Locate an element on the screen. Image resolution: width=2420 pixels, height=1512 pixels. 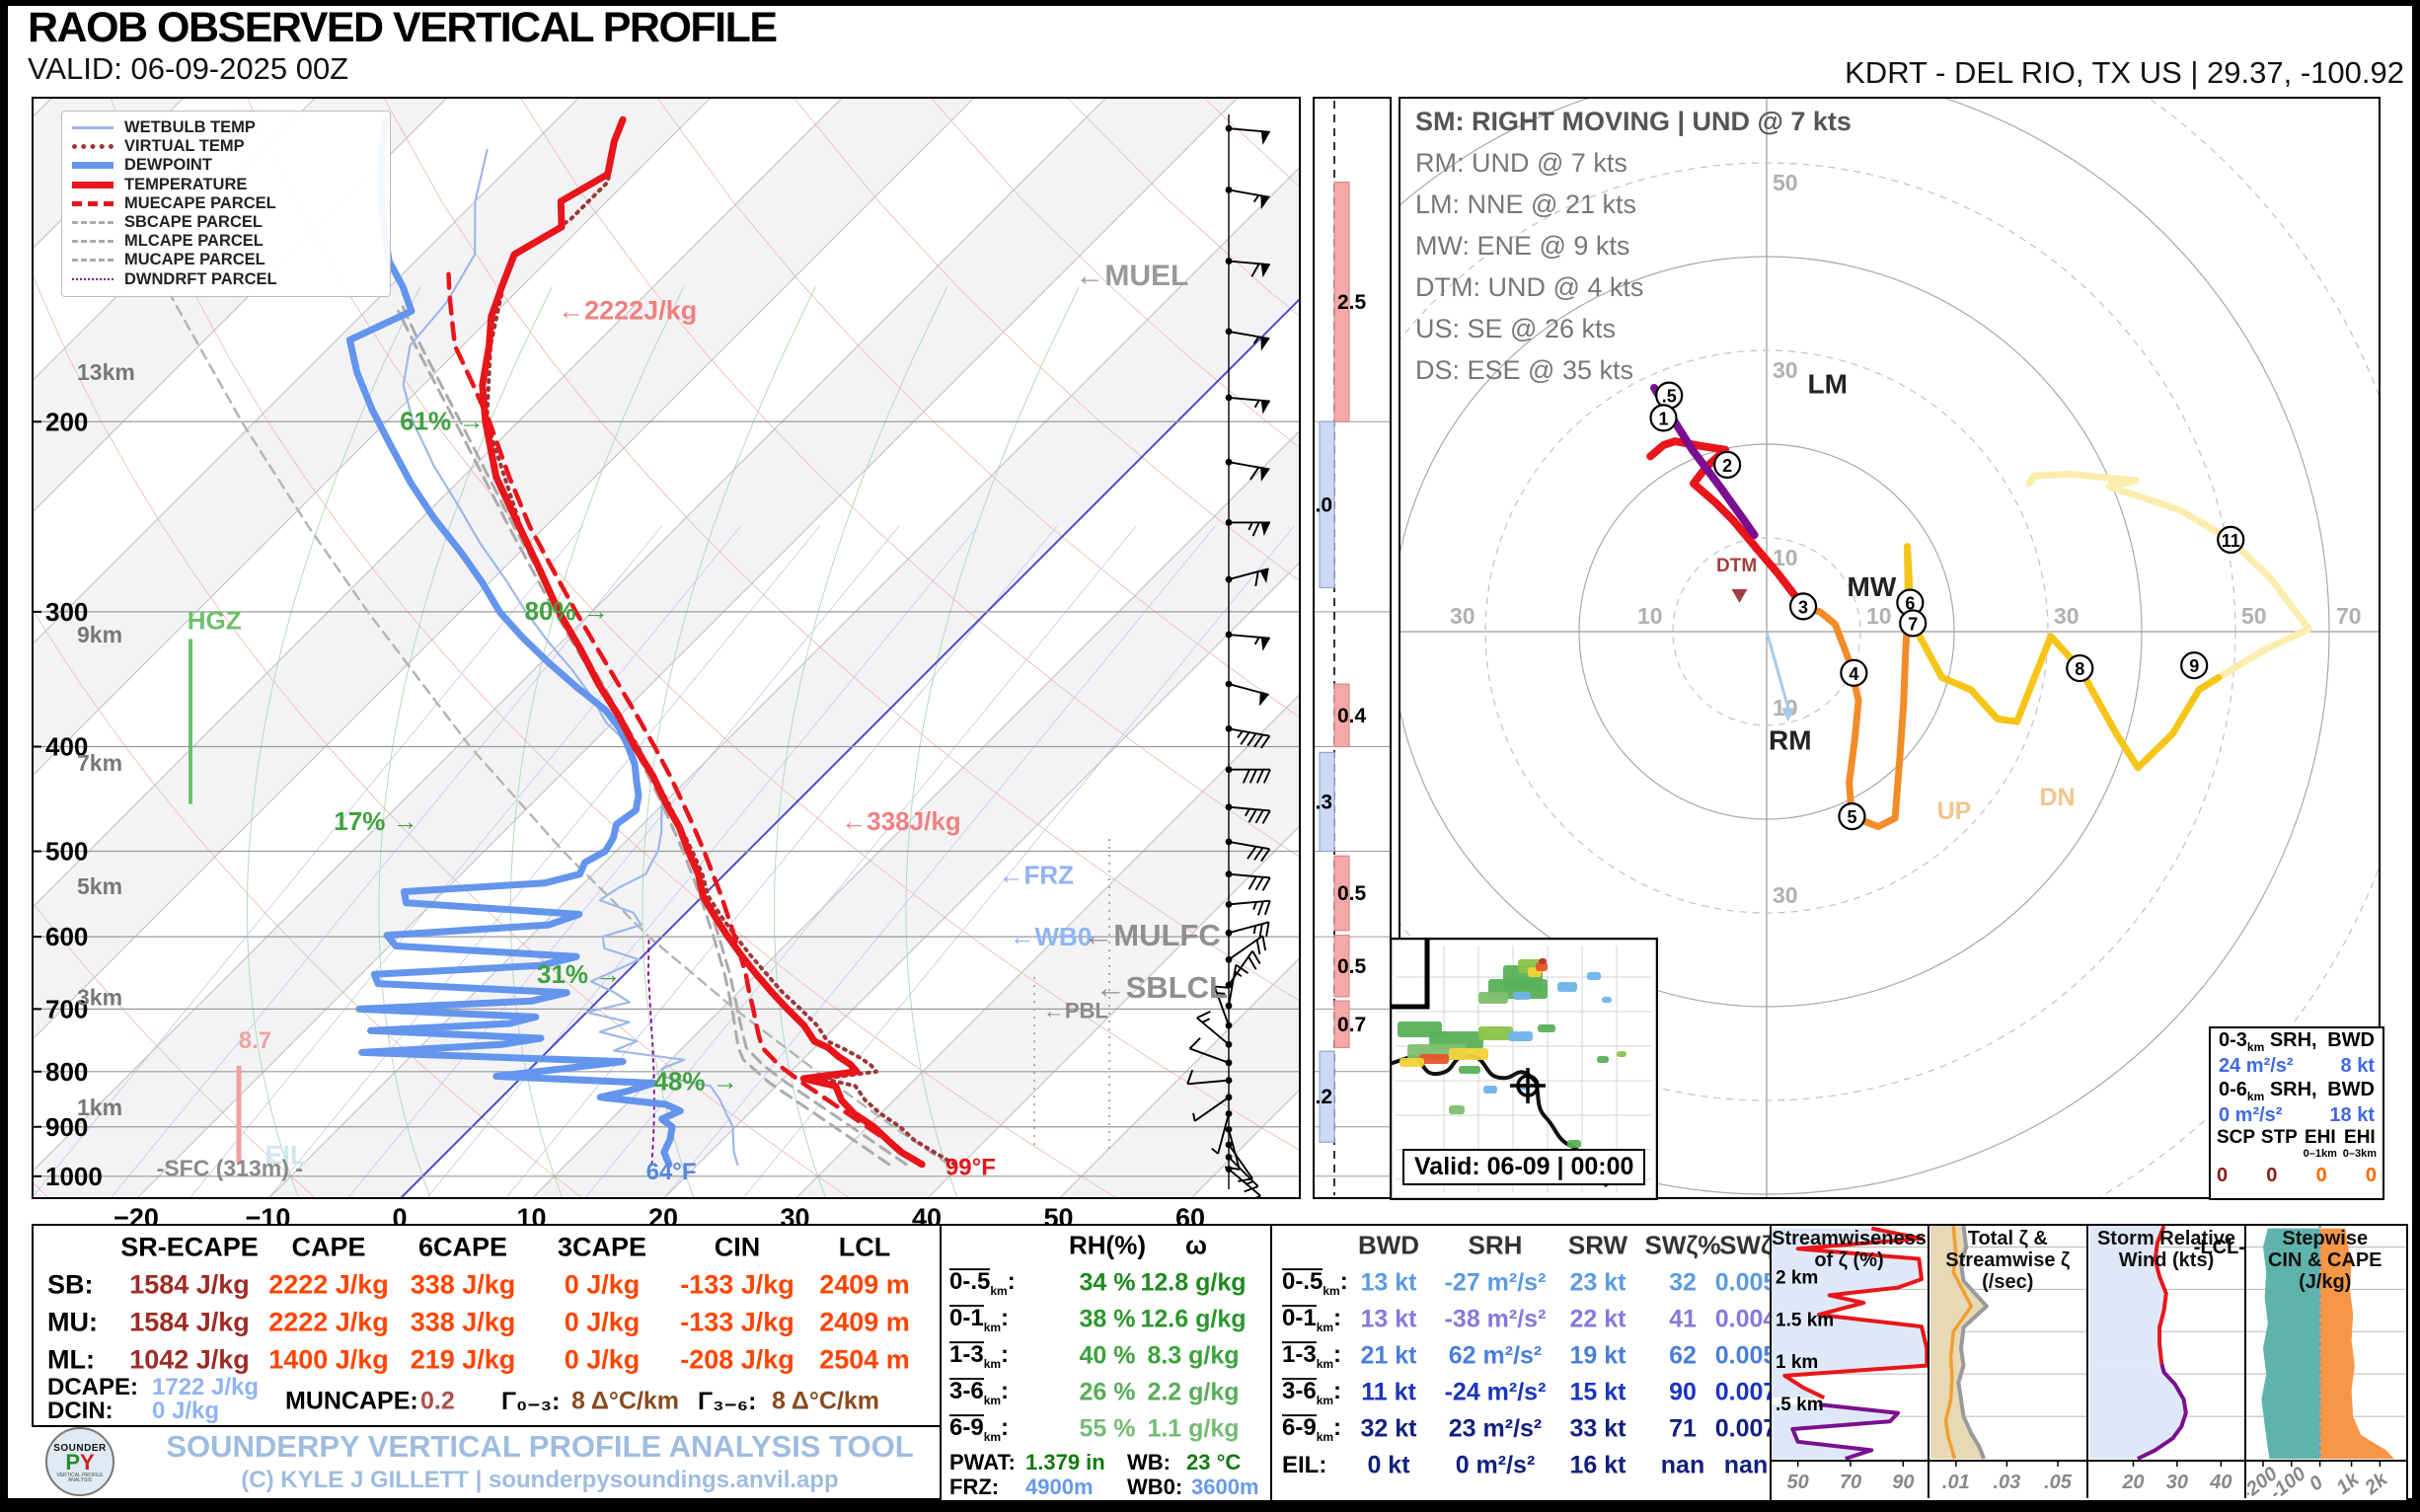
series-temperature is located at coordinates (702, 642).